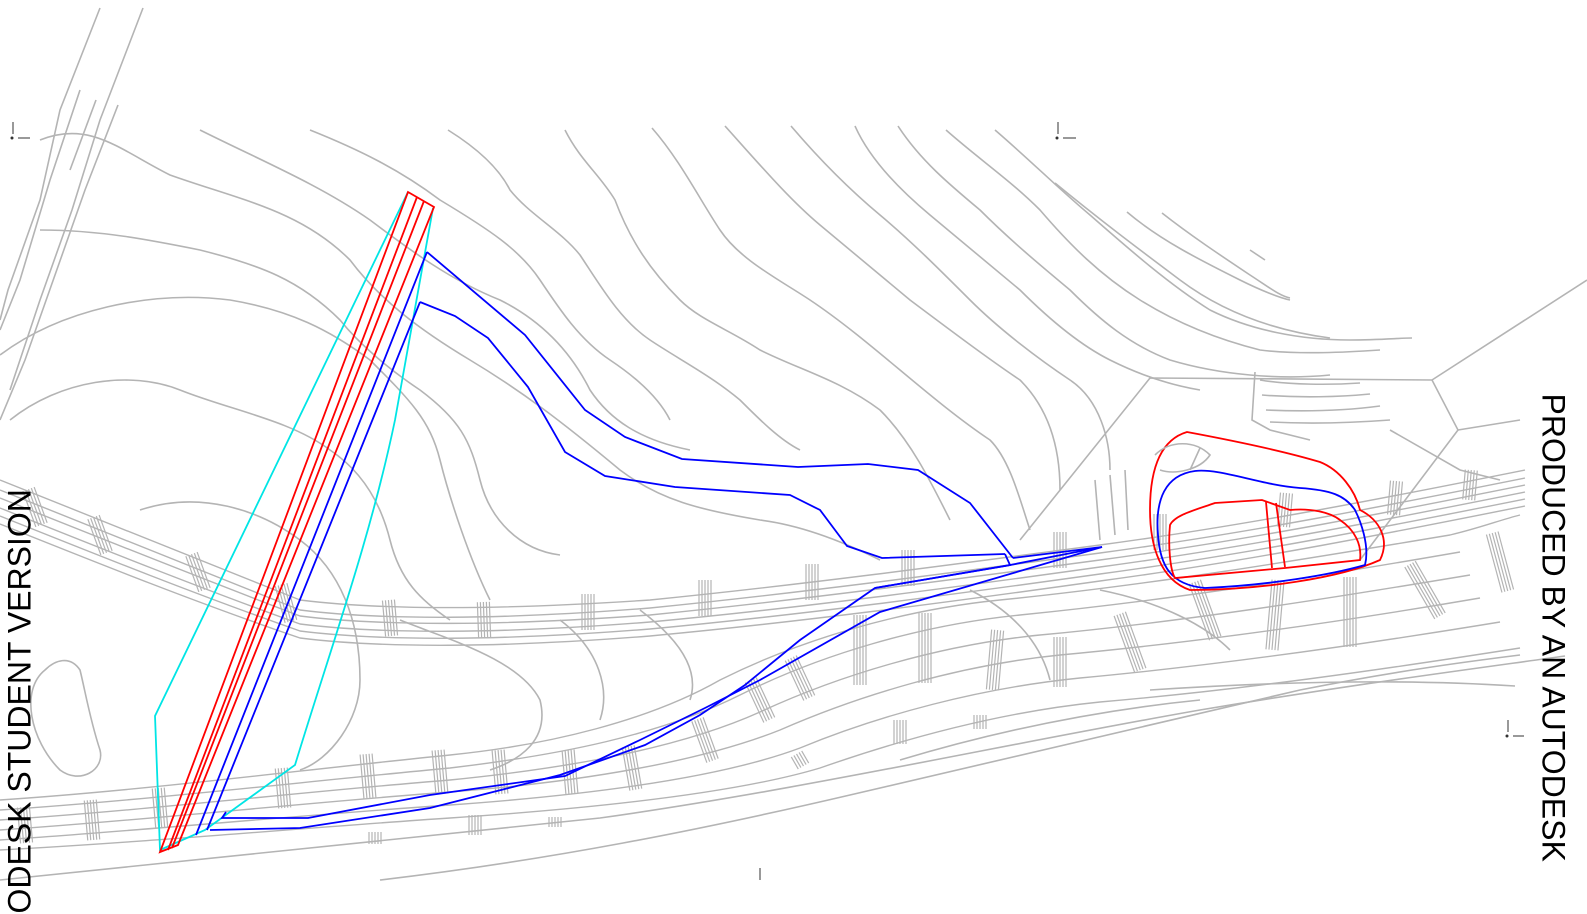 This screenshot has height=914, width=1587. I want to click on left-road-lines, so click(72, 214).